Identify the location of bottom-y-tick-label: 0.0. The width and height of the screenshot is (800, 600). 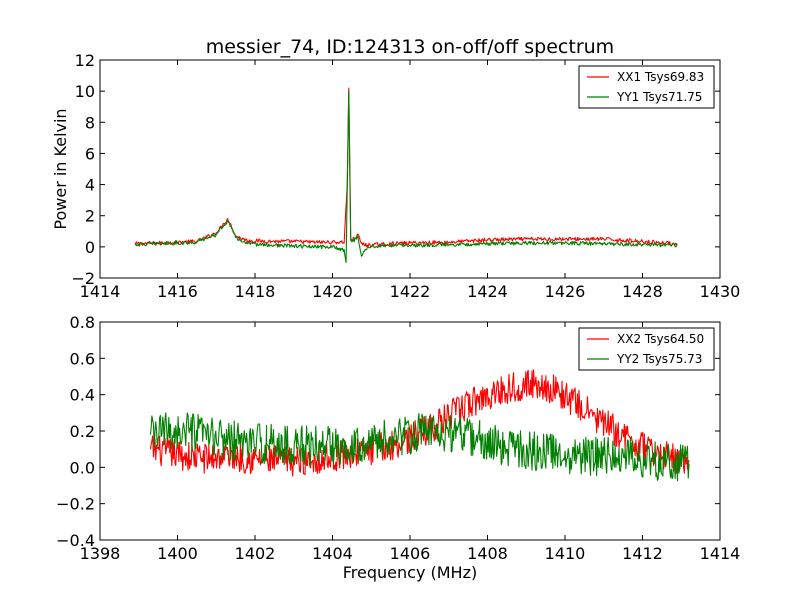
(82, 467).